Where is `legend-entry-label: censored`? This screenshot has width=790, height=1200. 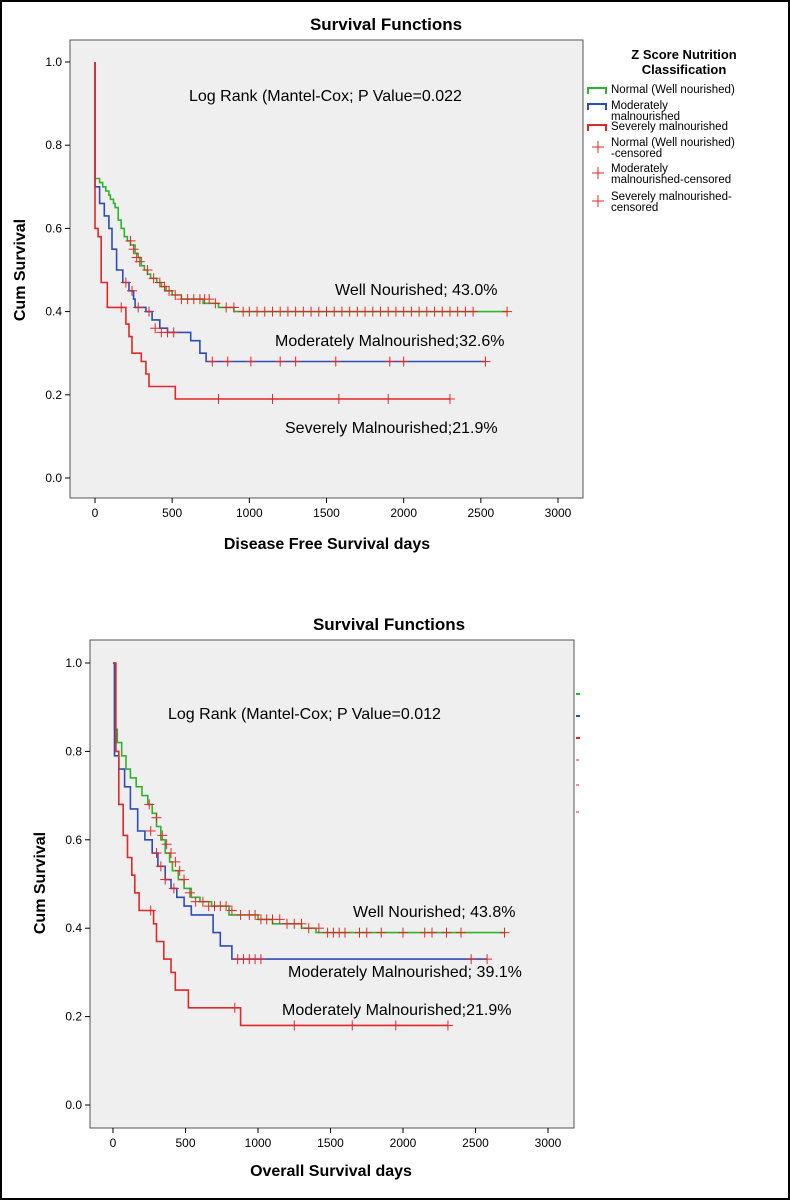 legend-entry-label: censored is located at coordinates (634, 208).